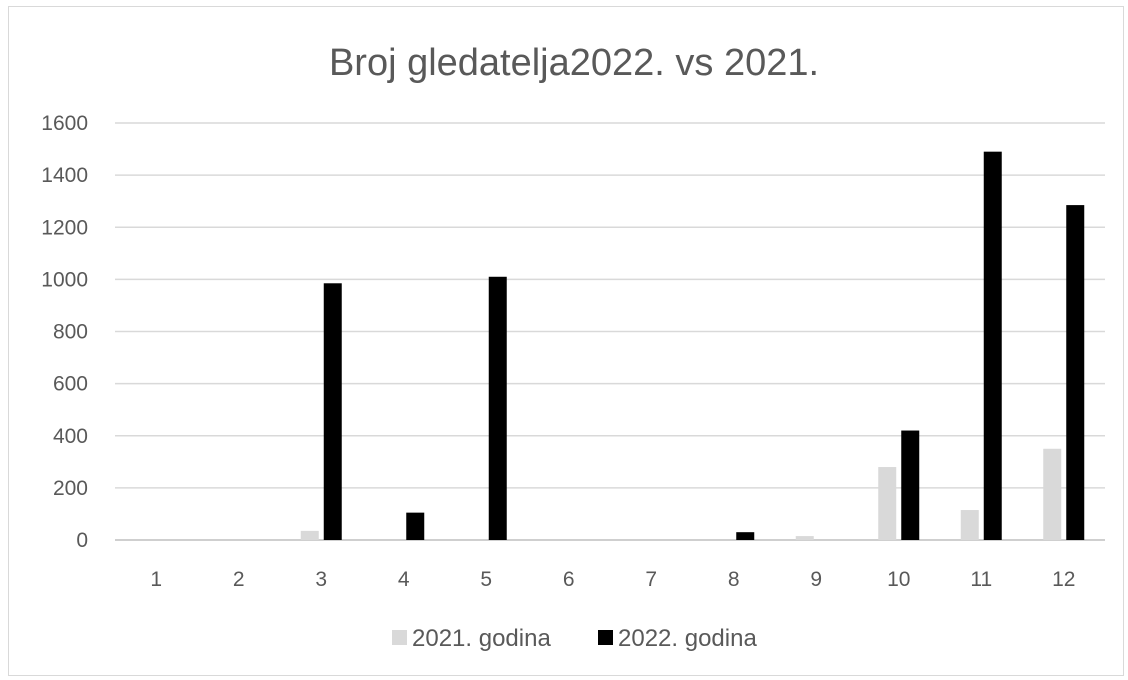 This screenshot has height=680, width=1128. Describe the element at coordinates (816, 579) in the screenshot. I see `x-tick-label: 9` at that location.